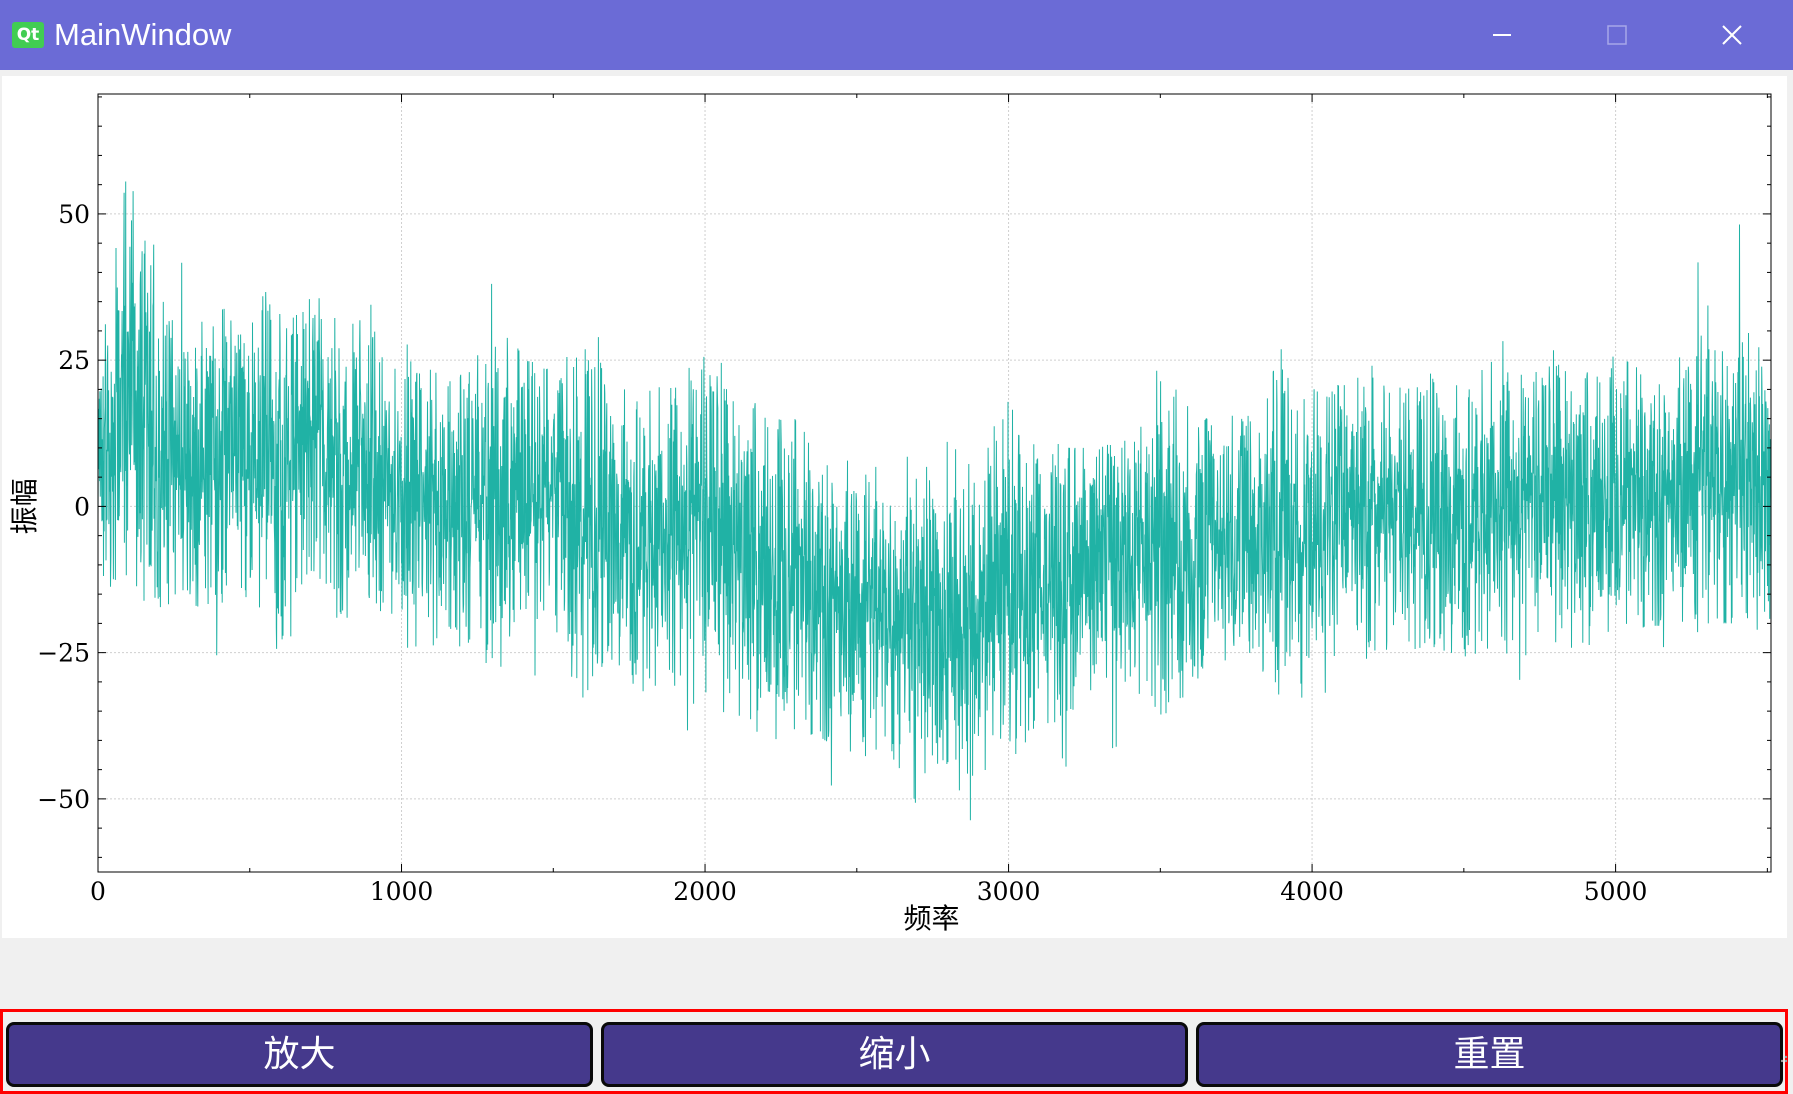 The height and width of the screenshot is (1094, 1793). What do you see at coordinates (63, 653) in the screenshot?
I see `y-tick-label: −25` at bounding box center [63, 653].